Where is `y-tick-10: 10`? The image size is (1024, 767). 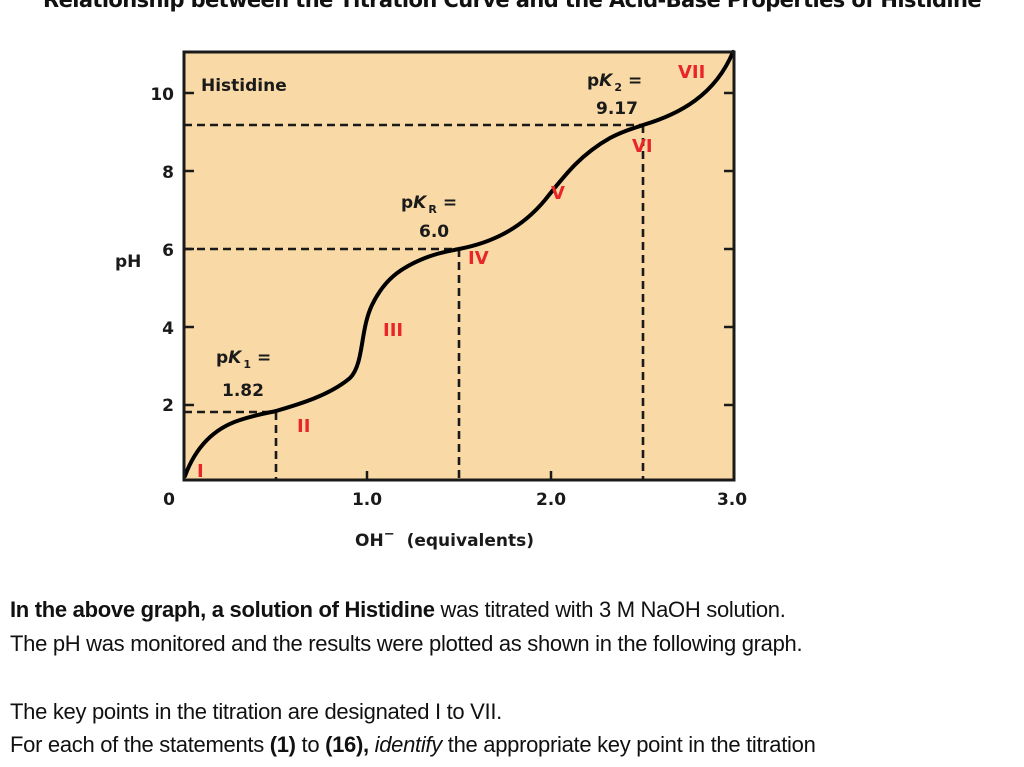 y-tick-10: 10 is located at coordinates (162, 95).